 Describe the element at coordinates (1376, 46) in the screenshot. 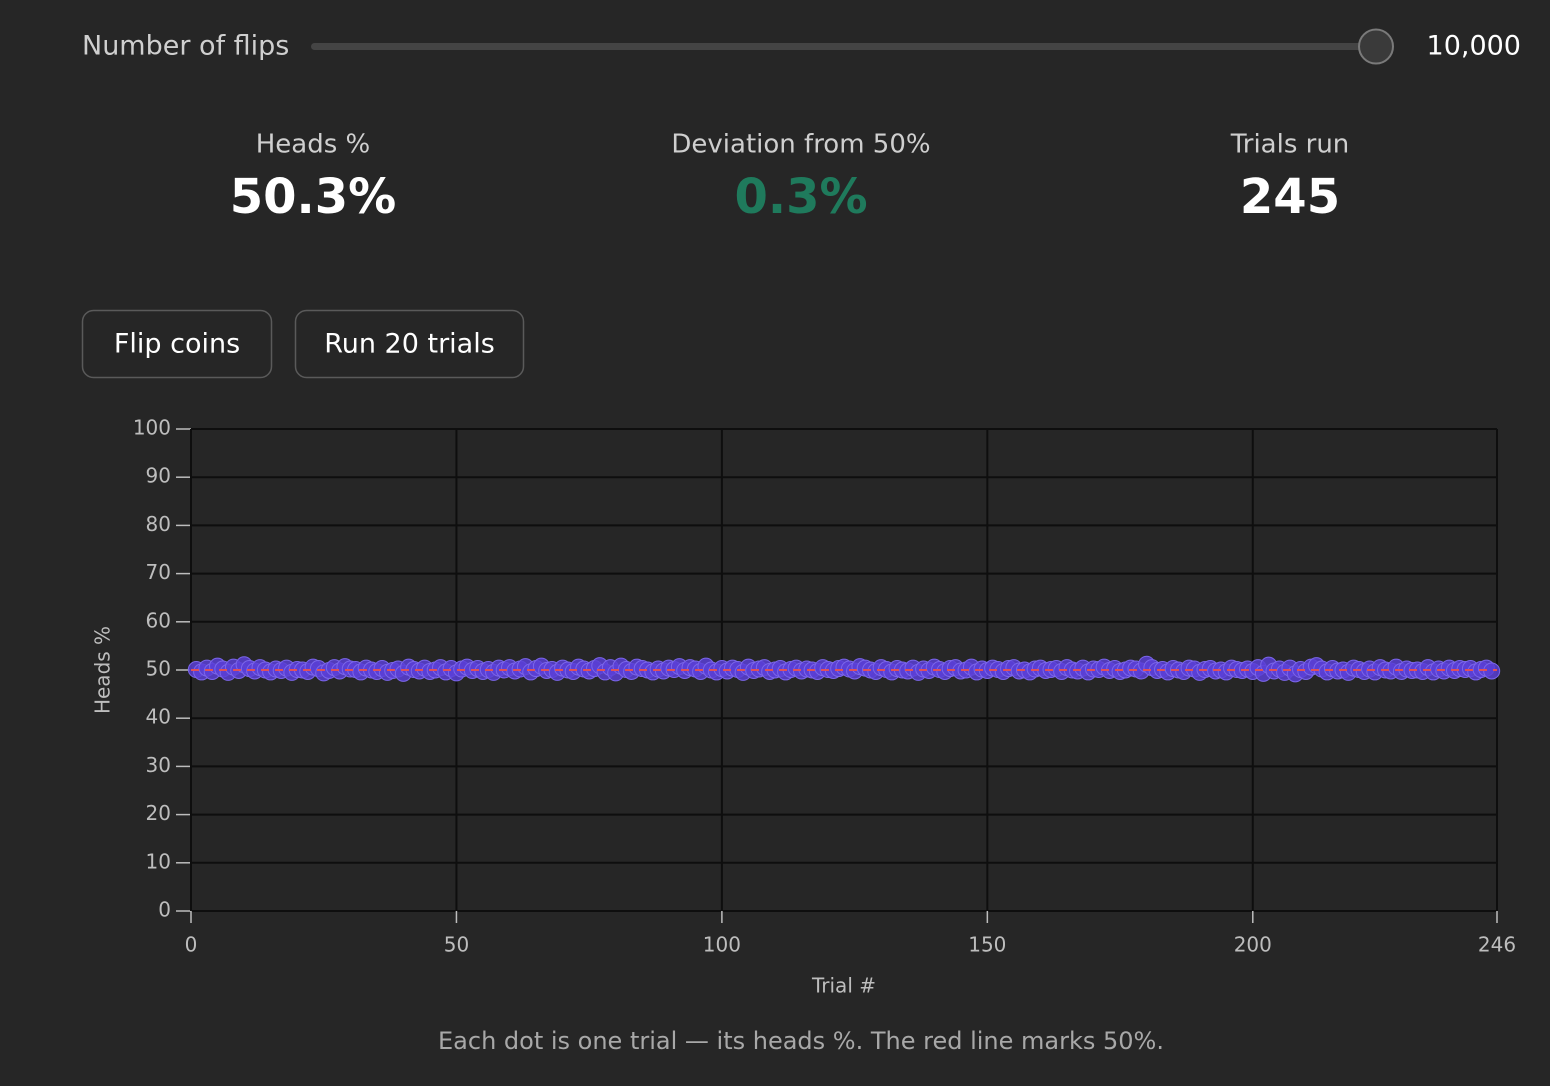

I see `slider-thumb` at that location.